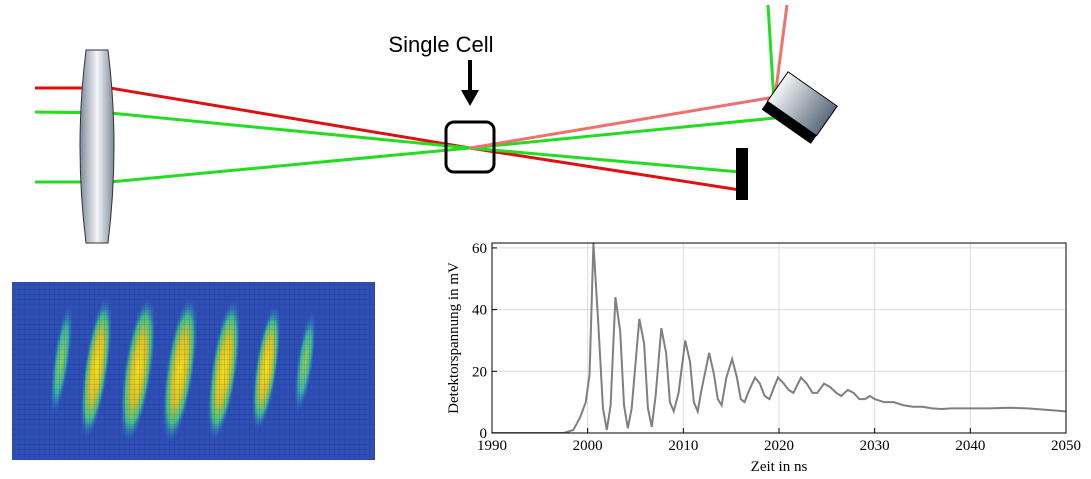 The image size is (1091, 479). Describe the element at coordinates (742, 174) in the screenshot. I see `beam-block` at that location.